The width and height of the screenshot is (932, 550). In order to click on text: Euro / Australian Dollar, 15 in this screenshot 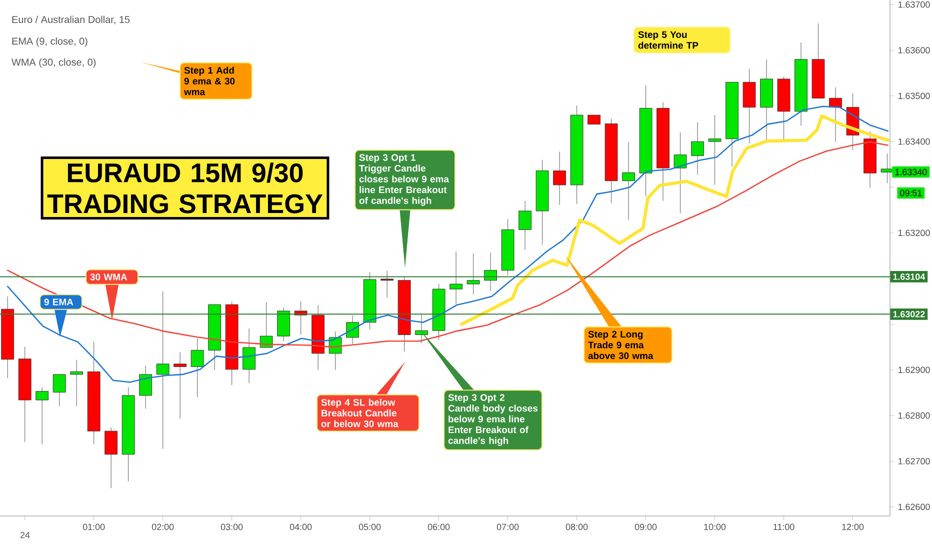, I will do `click(71, 20)`.